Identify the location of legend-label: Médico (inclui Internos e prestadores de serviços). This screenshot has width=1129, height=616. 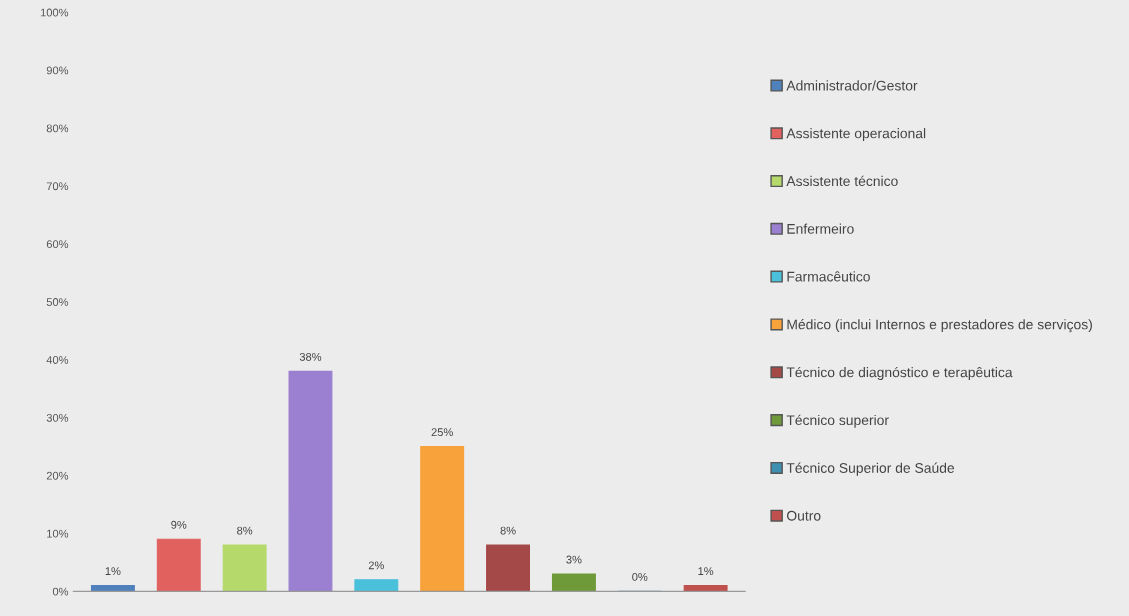
(939, 325).